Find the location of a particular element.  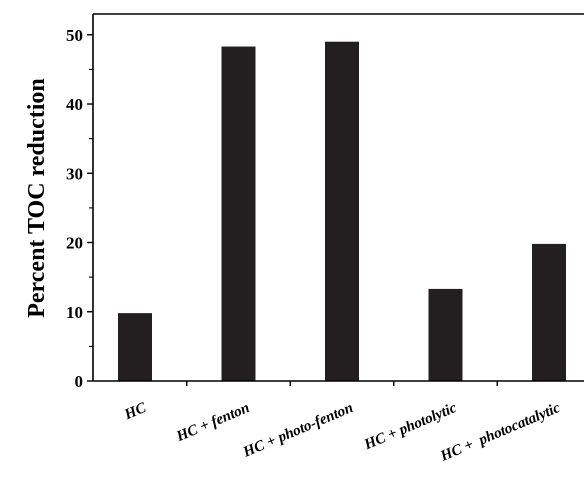

x-tick-label: HC is located at coordinates (135, 412).